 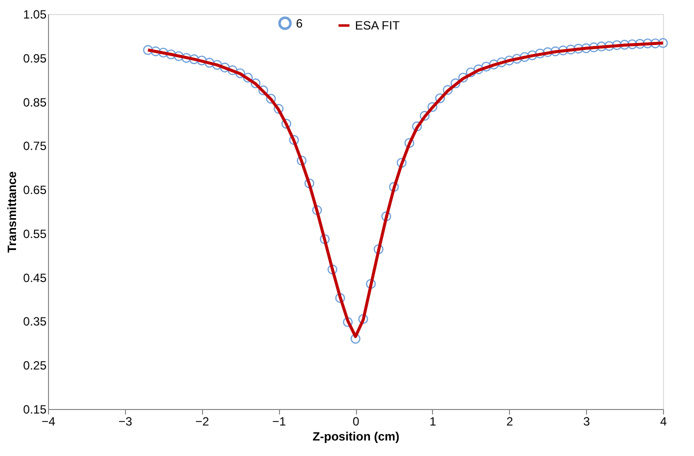 I want to click on x-axis-title: Z-position (cm), so click(x=356, y=437).